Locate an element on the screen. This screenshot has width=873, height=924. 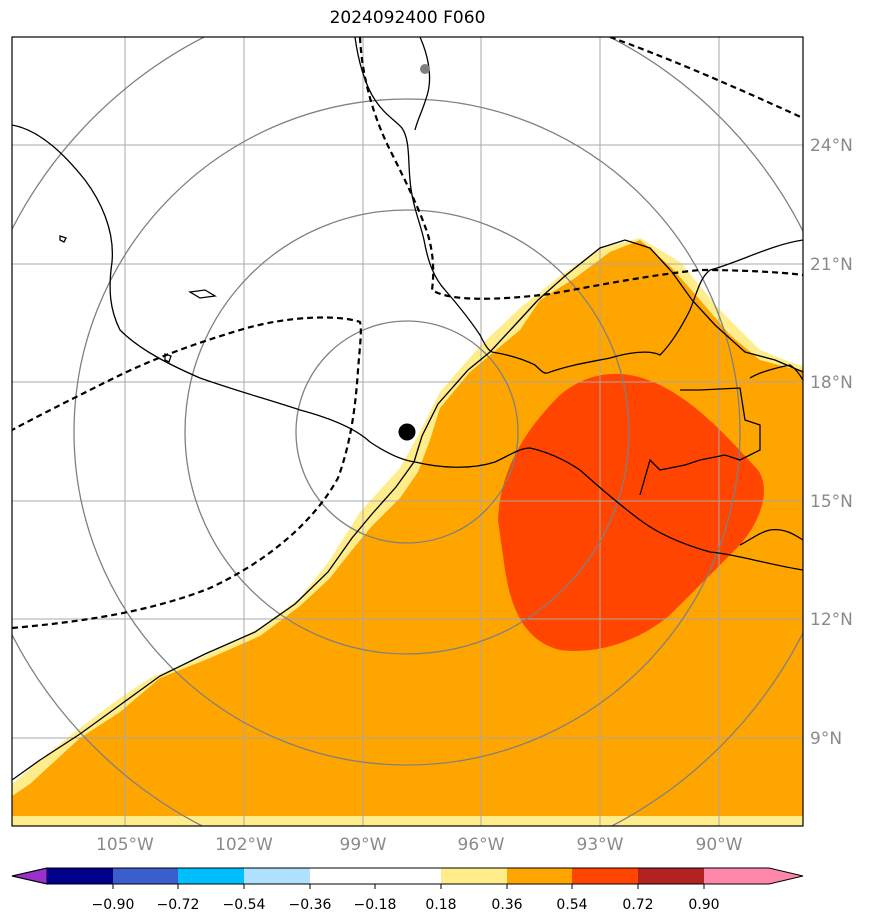
colorbar-ticks is located at coordinates (408, 886).